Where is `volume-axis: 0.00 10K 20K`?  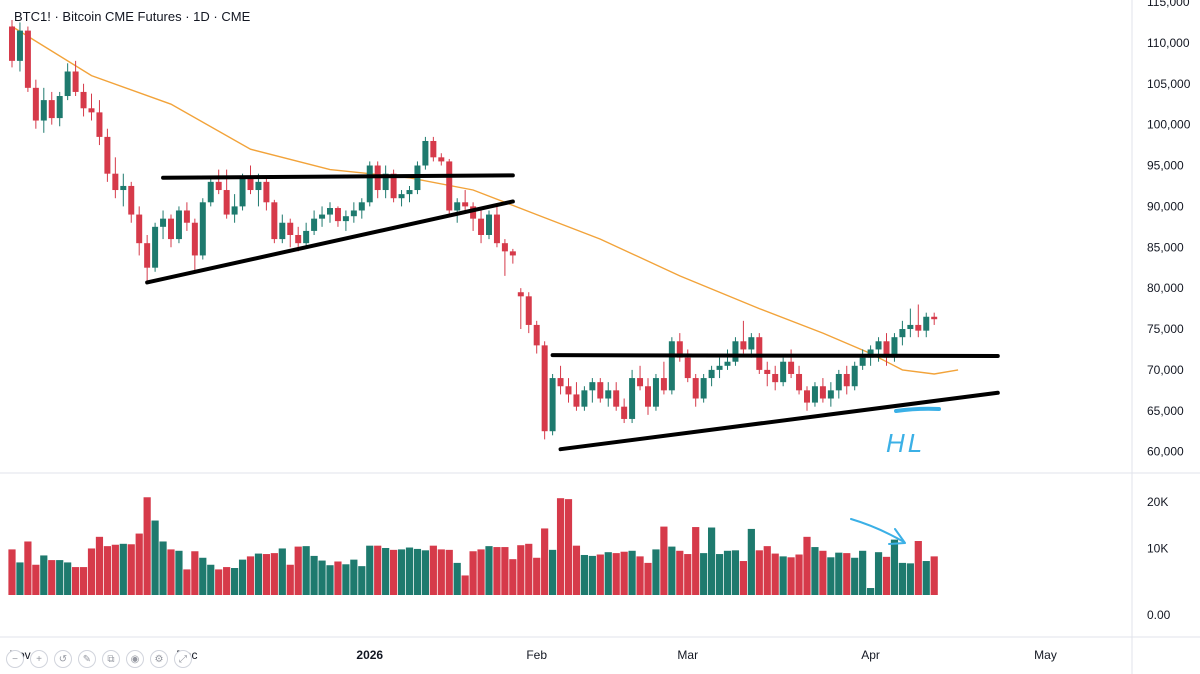 volume-axis: 0.00 10K 20K is located at coordinates (1159, 558).